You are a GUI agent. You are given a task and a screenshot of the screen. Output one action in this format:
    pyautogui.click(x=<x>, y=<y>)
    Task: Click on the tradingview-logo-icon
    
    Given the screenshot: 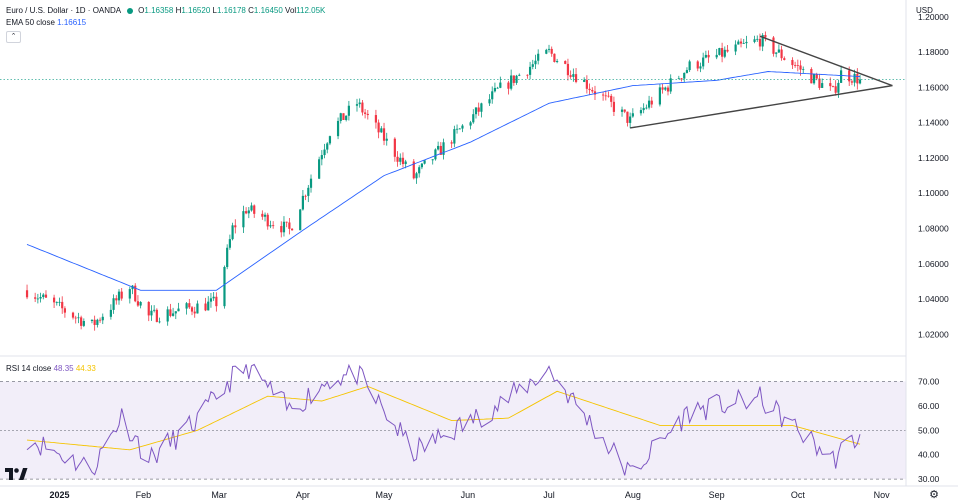 What is the action you would take?
    pyautogui.click(x=16, y=474)
    